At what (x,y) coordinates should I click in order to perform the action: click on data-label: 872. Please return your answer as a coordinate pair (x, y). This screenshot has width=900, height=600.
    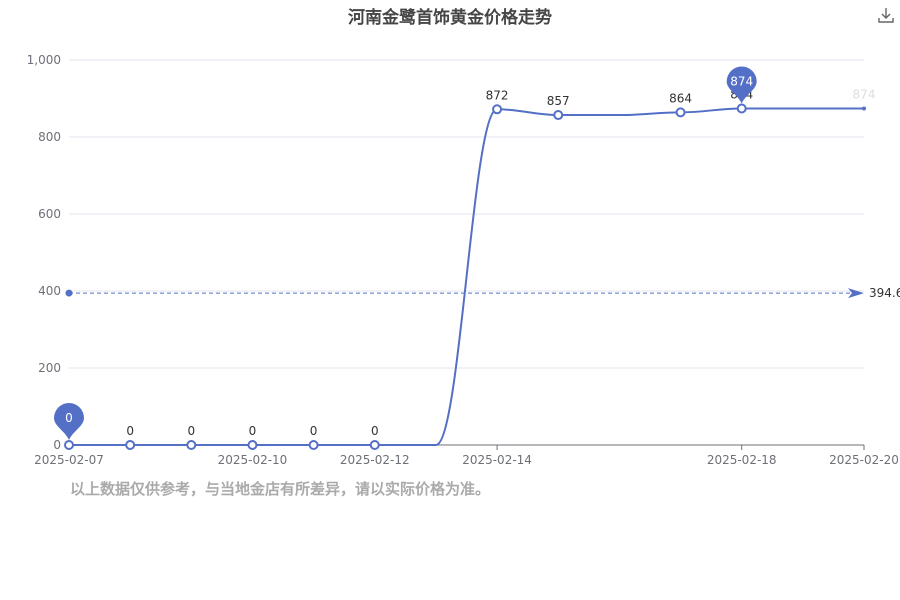
    Looking at the image, I should click on (497, 95).